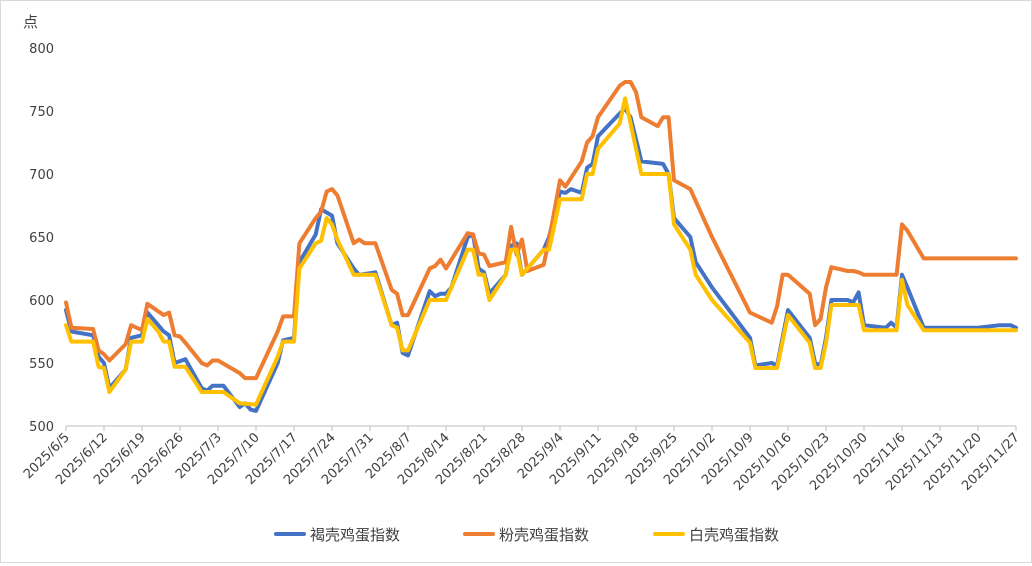  What do you see at coordinates (41, 112) in the screenshot?
I see `y-tick-label: 750` at bounding box center [41, 112].